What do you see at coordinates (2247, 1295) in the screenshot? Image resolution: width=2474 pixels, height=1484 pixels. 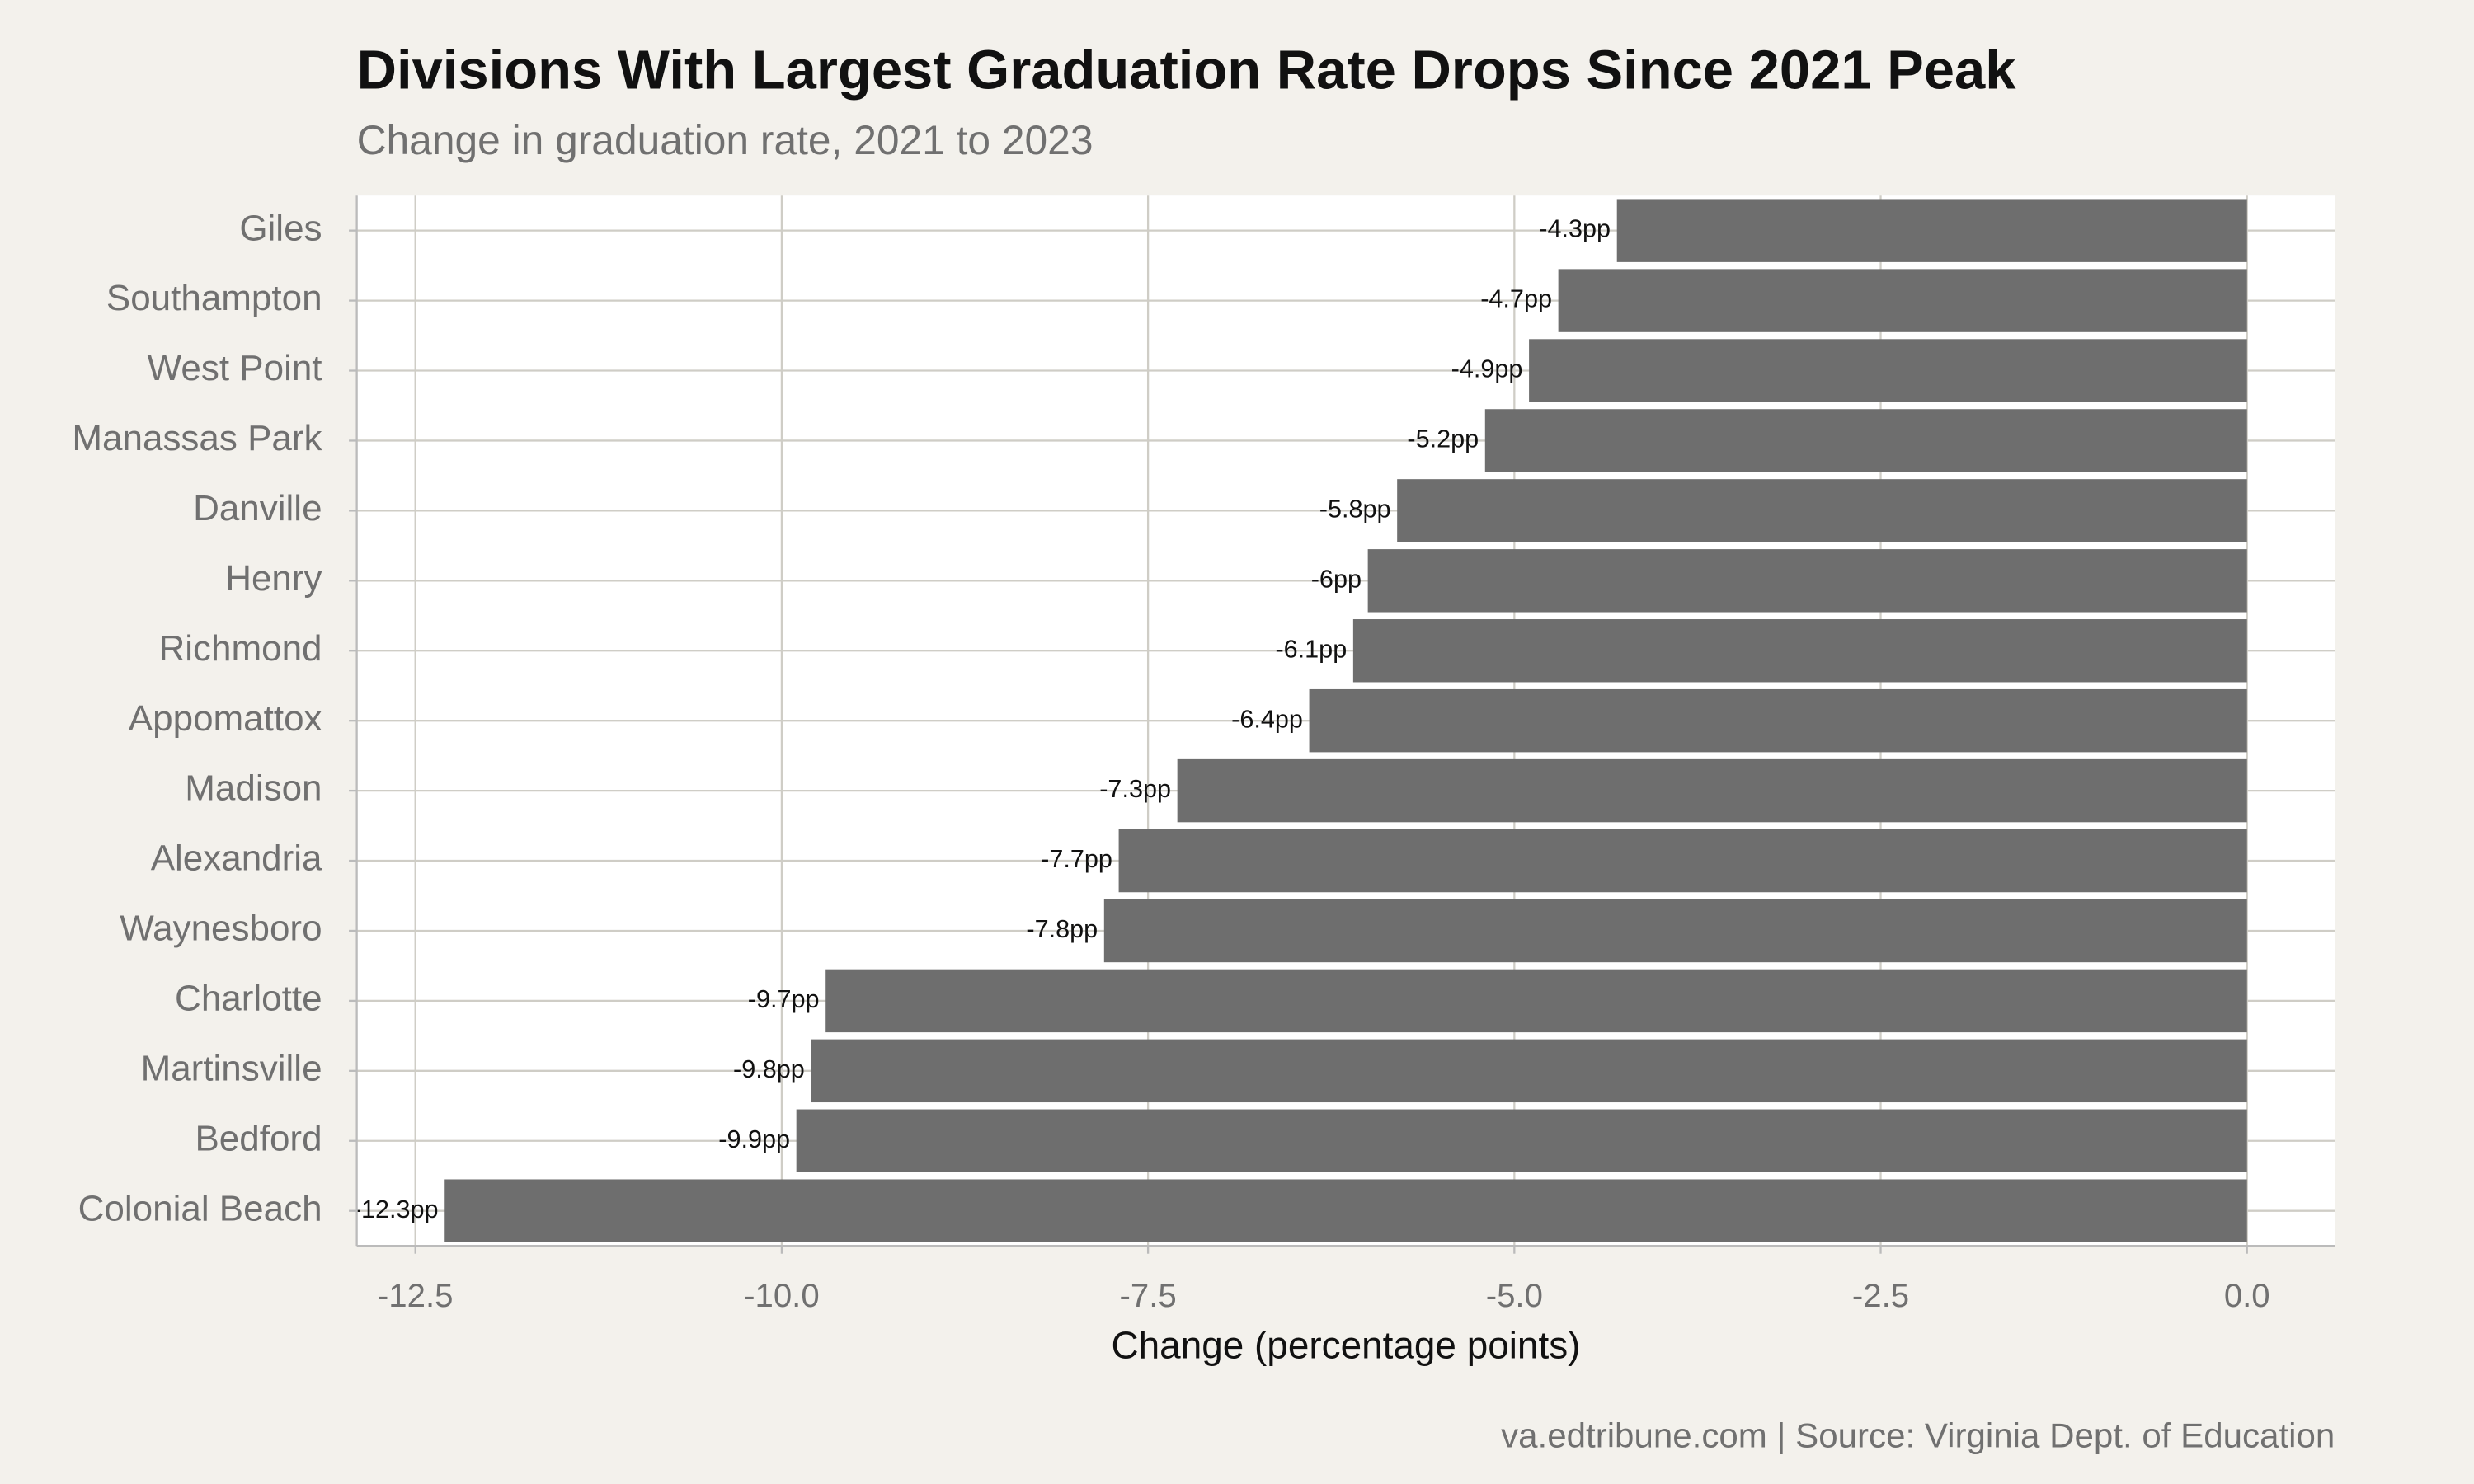 I see `x-tick-label: 0.0` at bounding box center [2247, 1295].